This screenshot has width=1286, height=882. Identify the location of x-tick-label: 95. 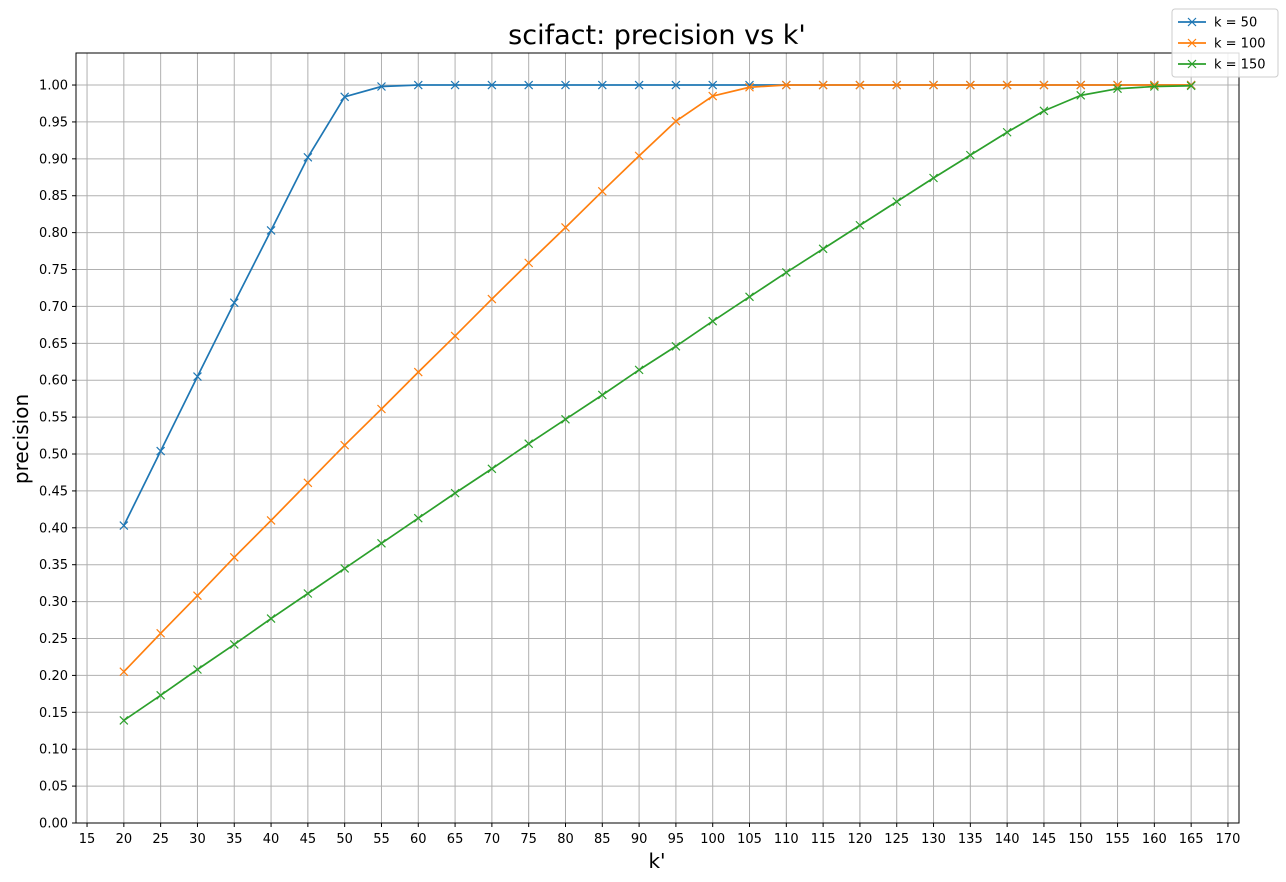
(676, 839).